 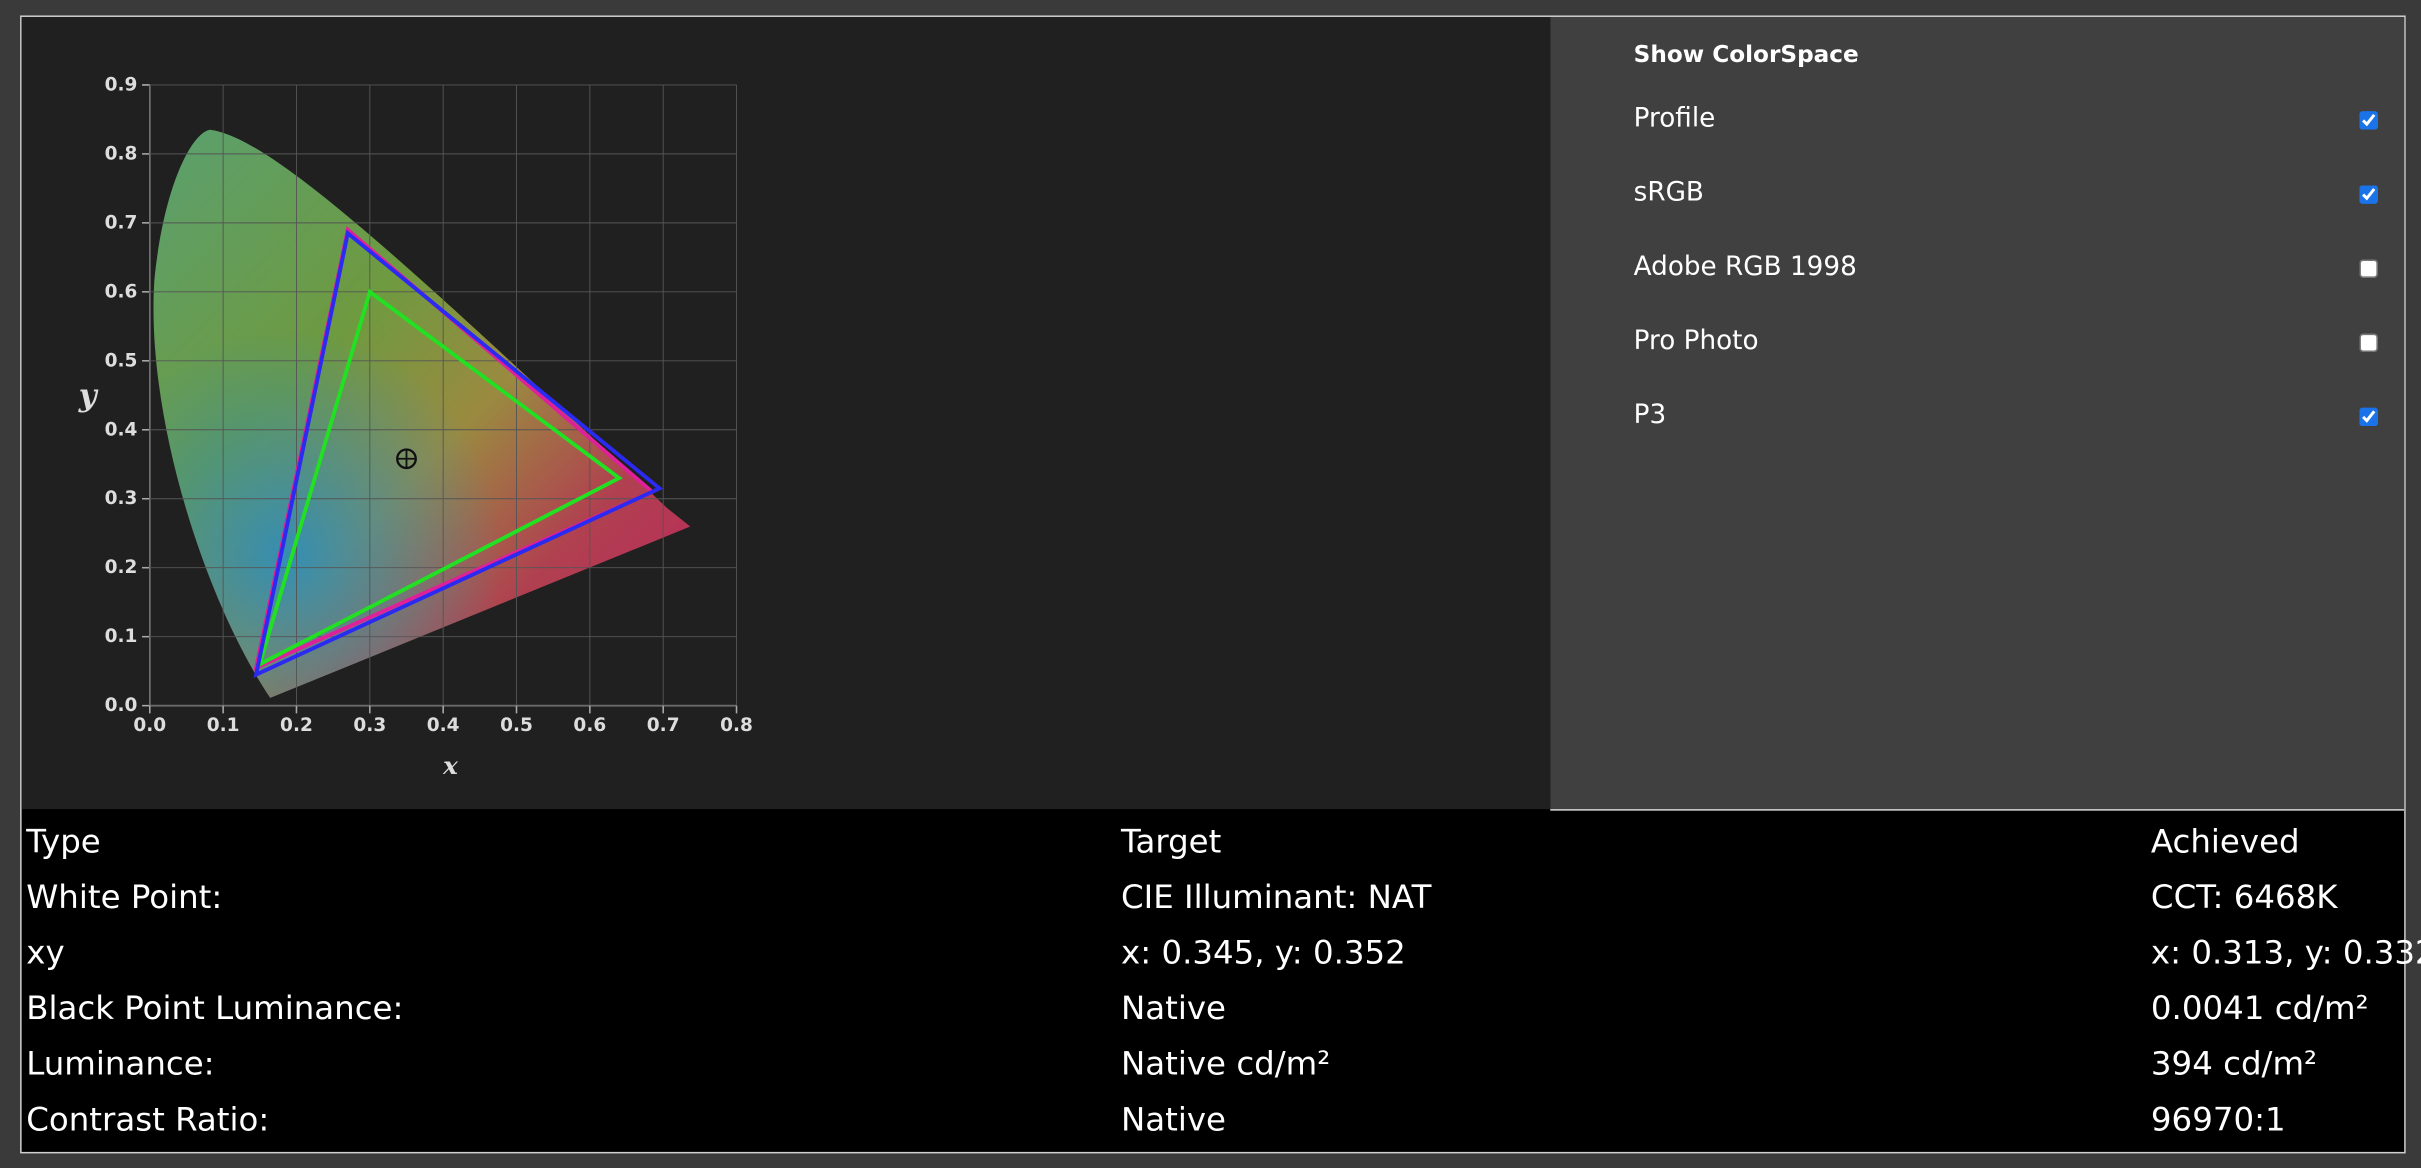 What do you see at coordinates (443, 725) in the screenshot?
I see `x-tick-label: 0.4` at bounding box center [443, 725].